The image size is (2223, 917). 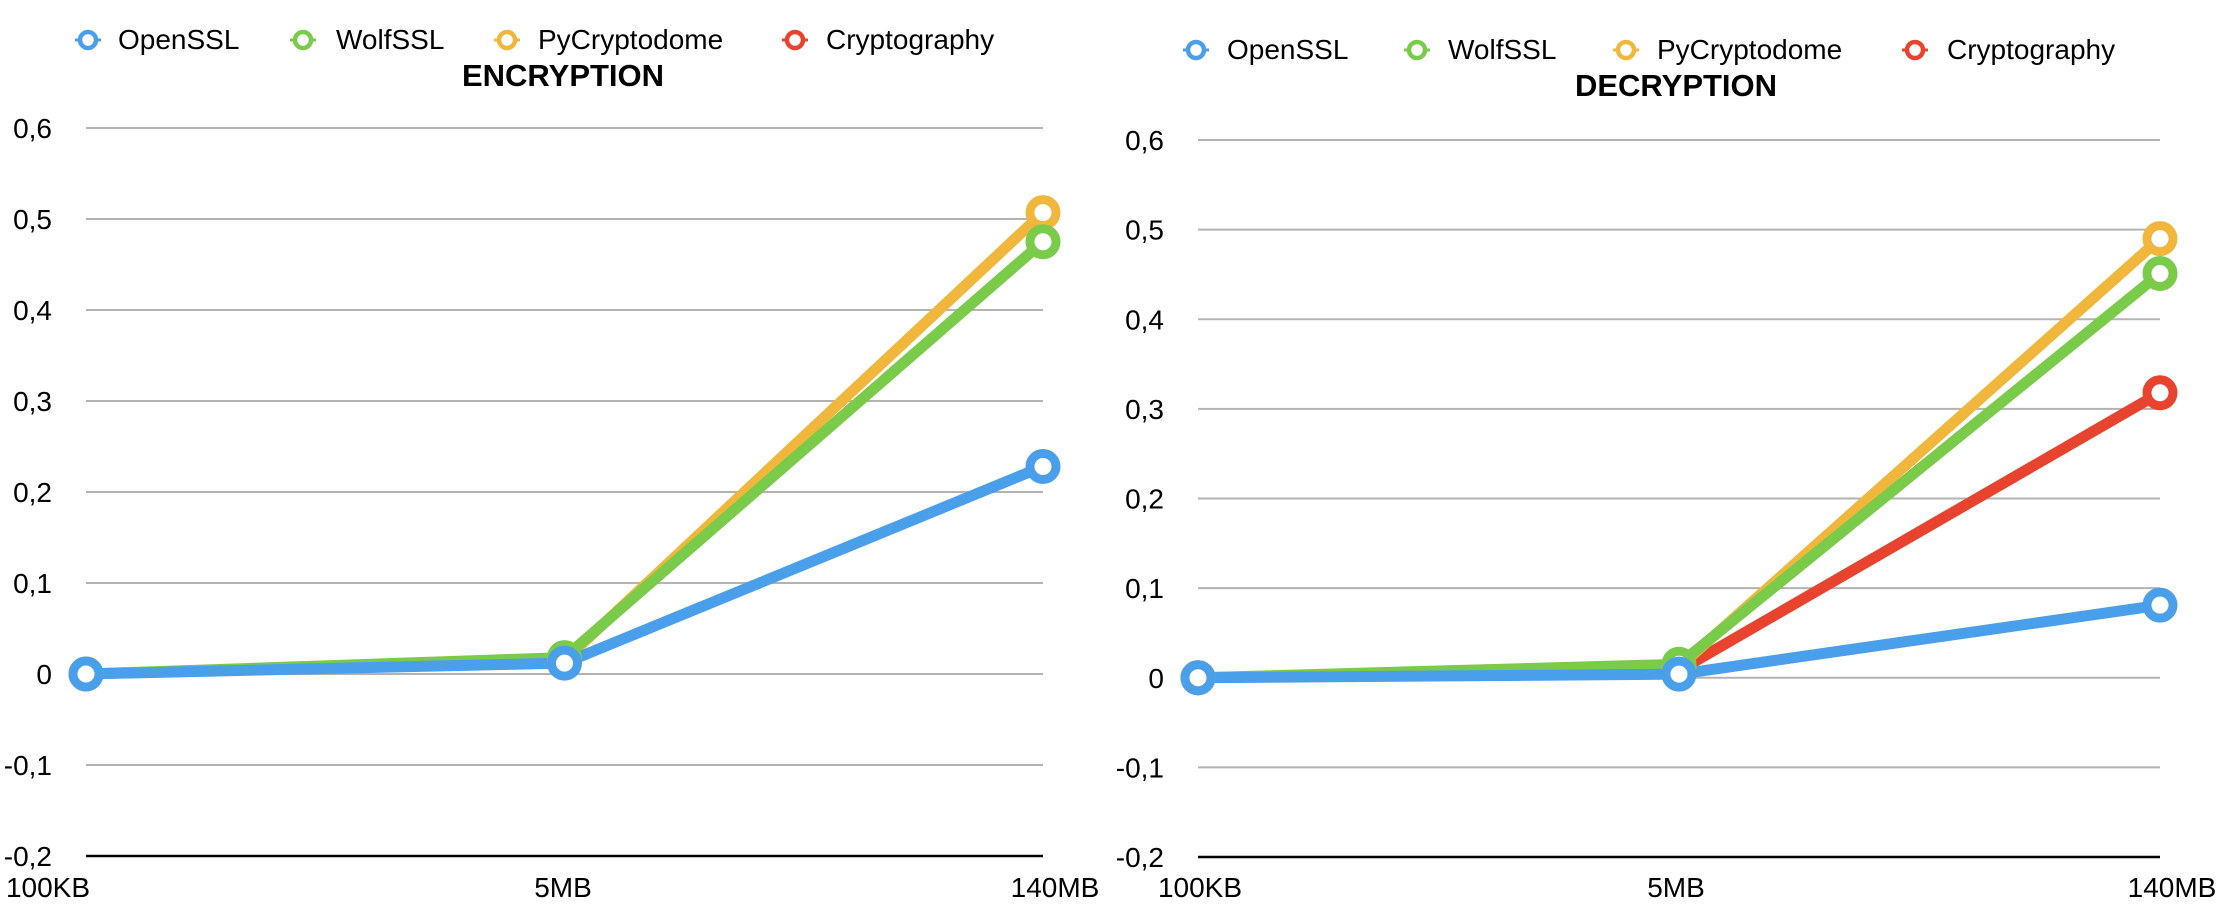 I want to click on series-line-cryptography, so click(x=1679, y=535).